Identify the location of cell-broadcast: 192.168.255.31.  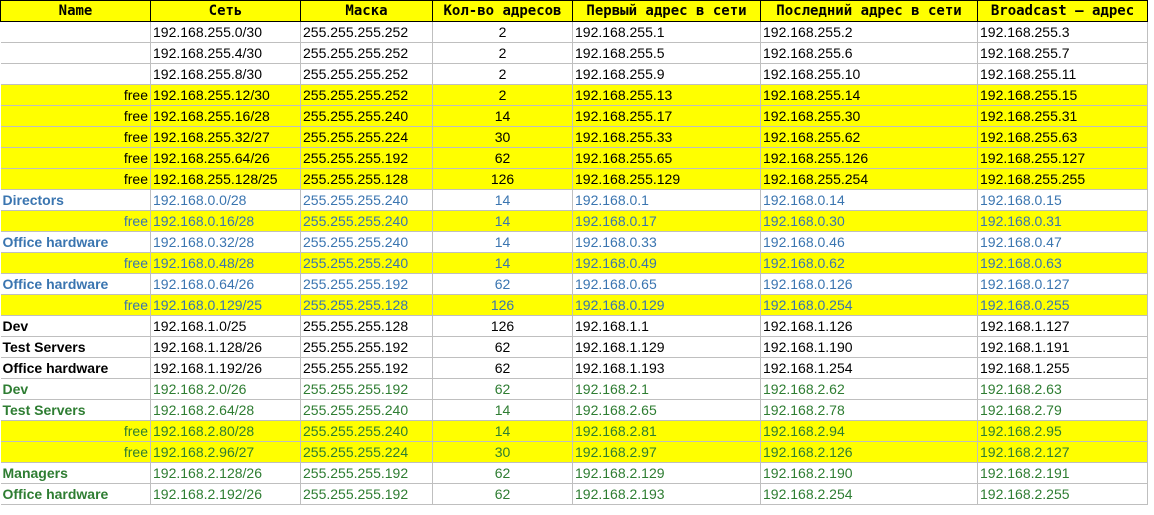
(1062, 116).